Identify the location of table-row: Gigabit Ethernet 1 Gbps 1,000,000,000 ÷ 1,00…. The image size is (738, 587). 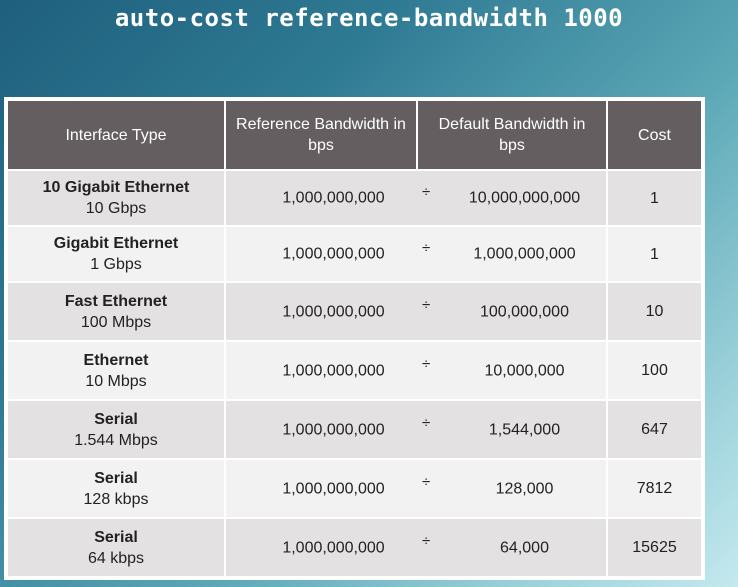
(354, 254).